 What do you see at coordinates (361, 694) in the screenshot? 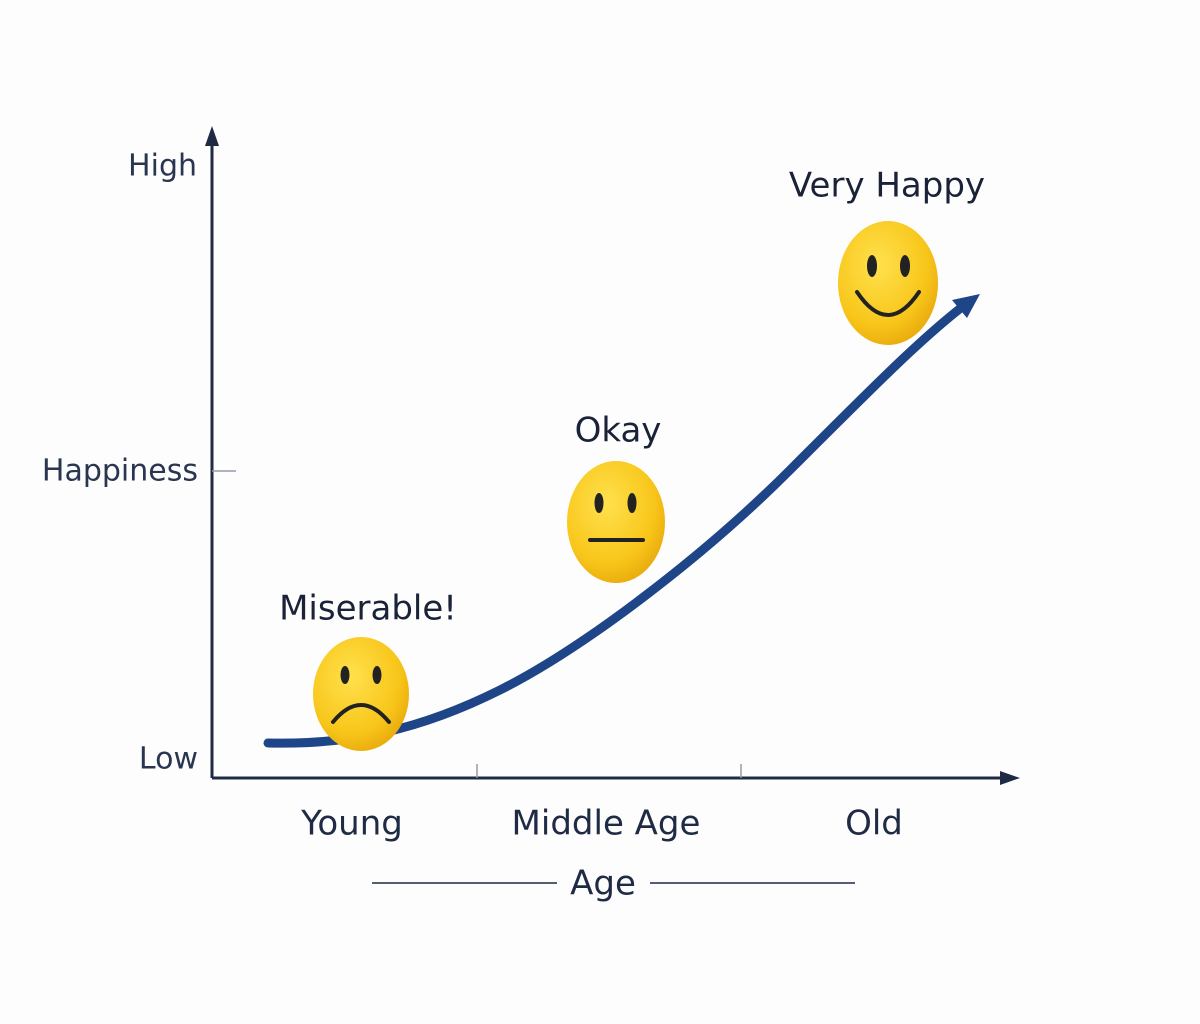
I see `sad-face` at bounding box center [361, 694].